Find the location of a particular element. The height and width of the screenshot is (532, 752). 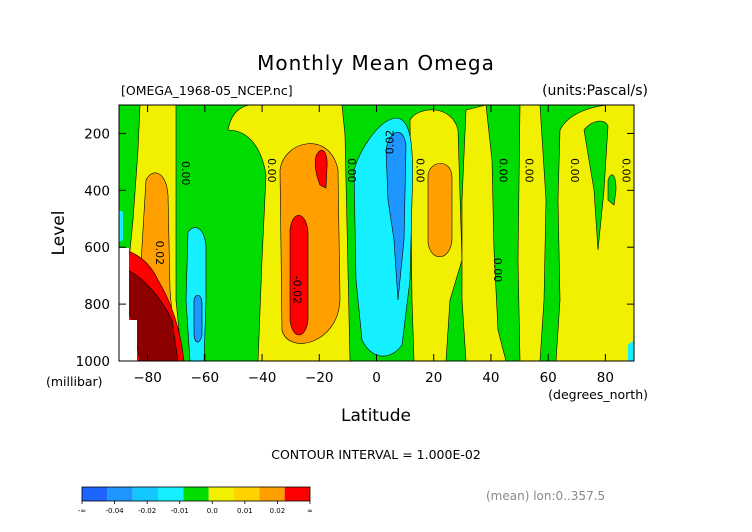

contour-orange-equator is located at coordinates (440, 210).